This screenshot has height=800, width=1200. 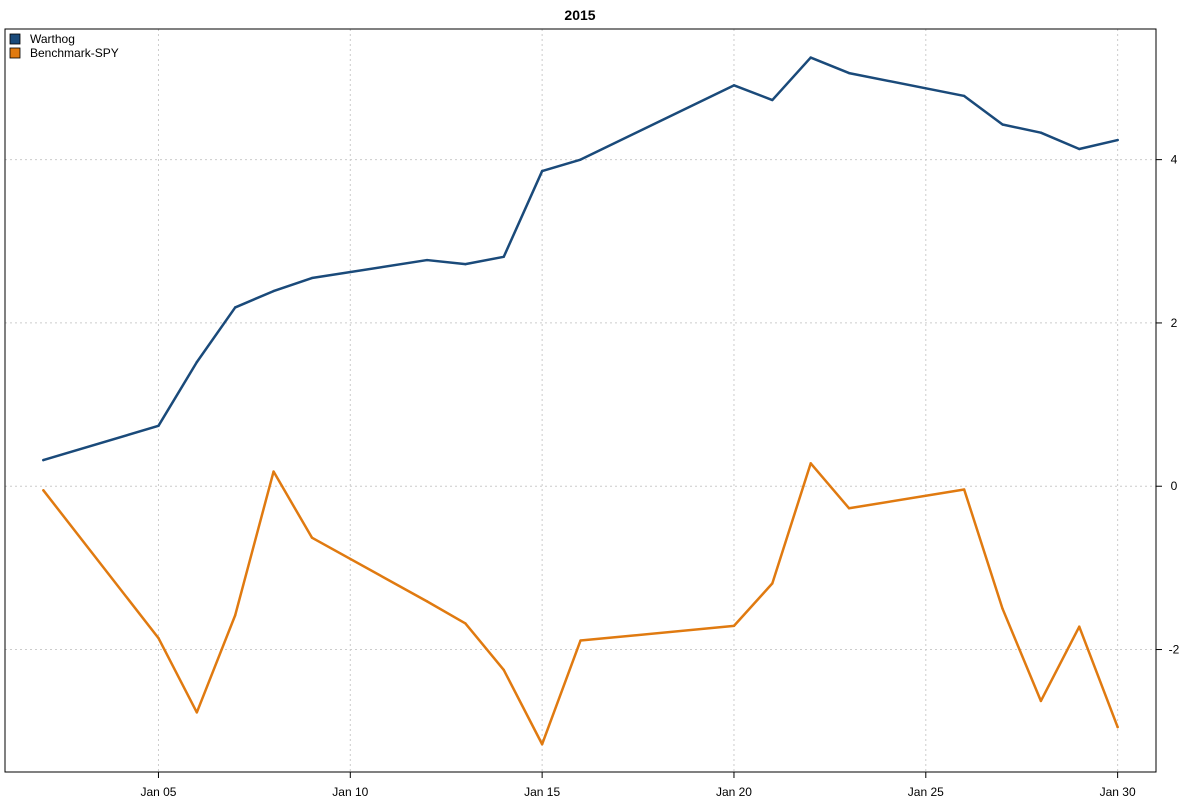 I want to click on chart-title: 2015, so click(x=579, y=15).